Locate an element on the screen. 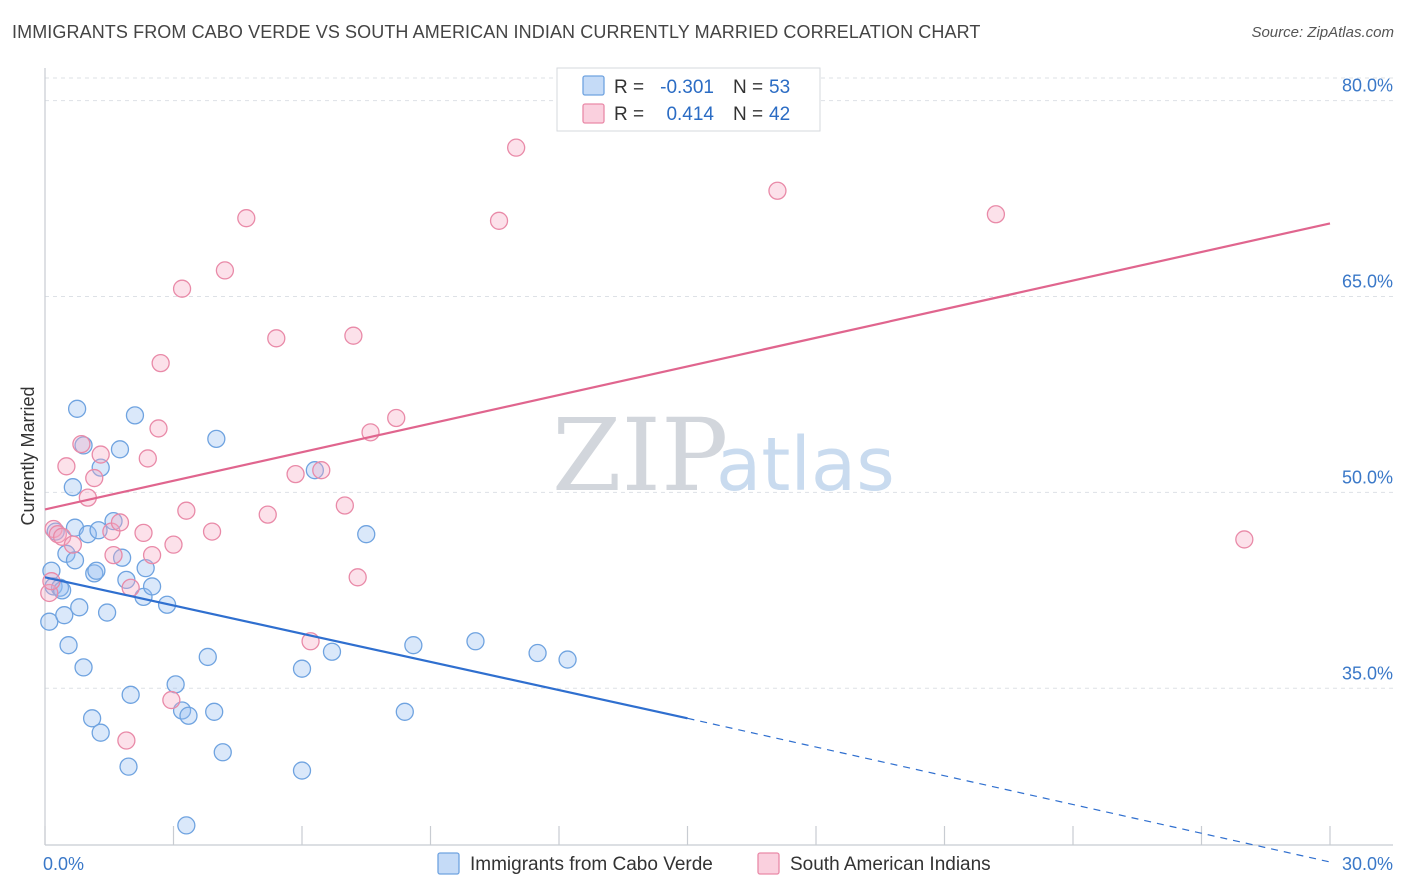  watermark: ZIP atlas is located at coordinates (723, 455).